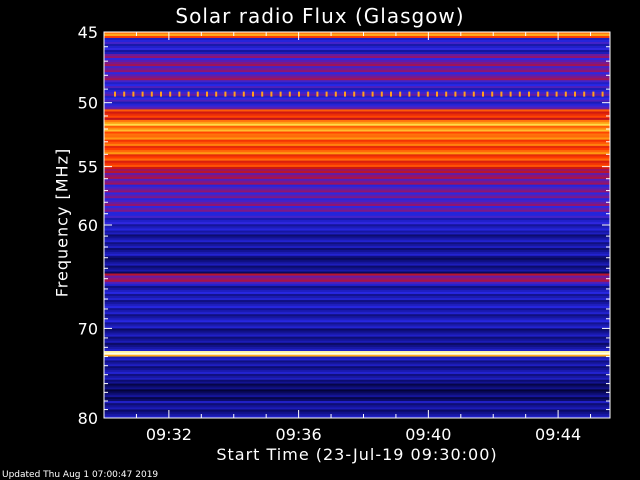 The image size is (640, 480). Describe the element at coordinates (88, 167) in the screenshot. I see `y-tick-label: 55` at that location.